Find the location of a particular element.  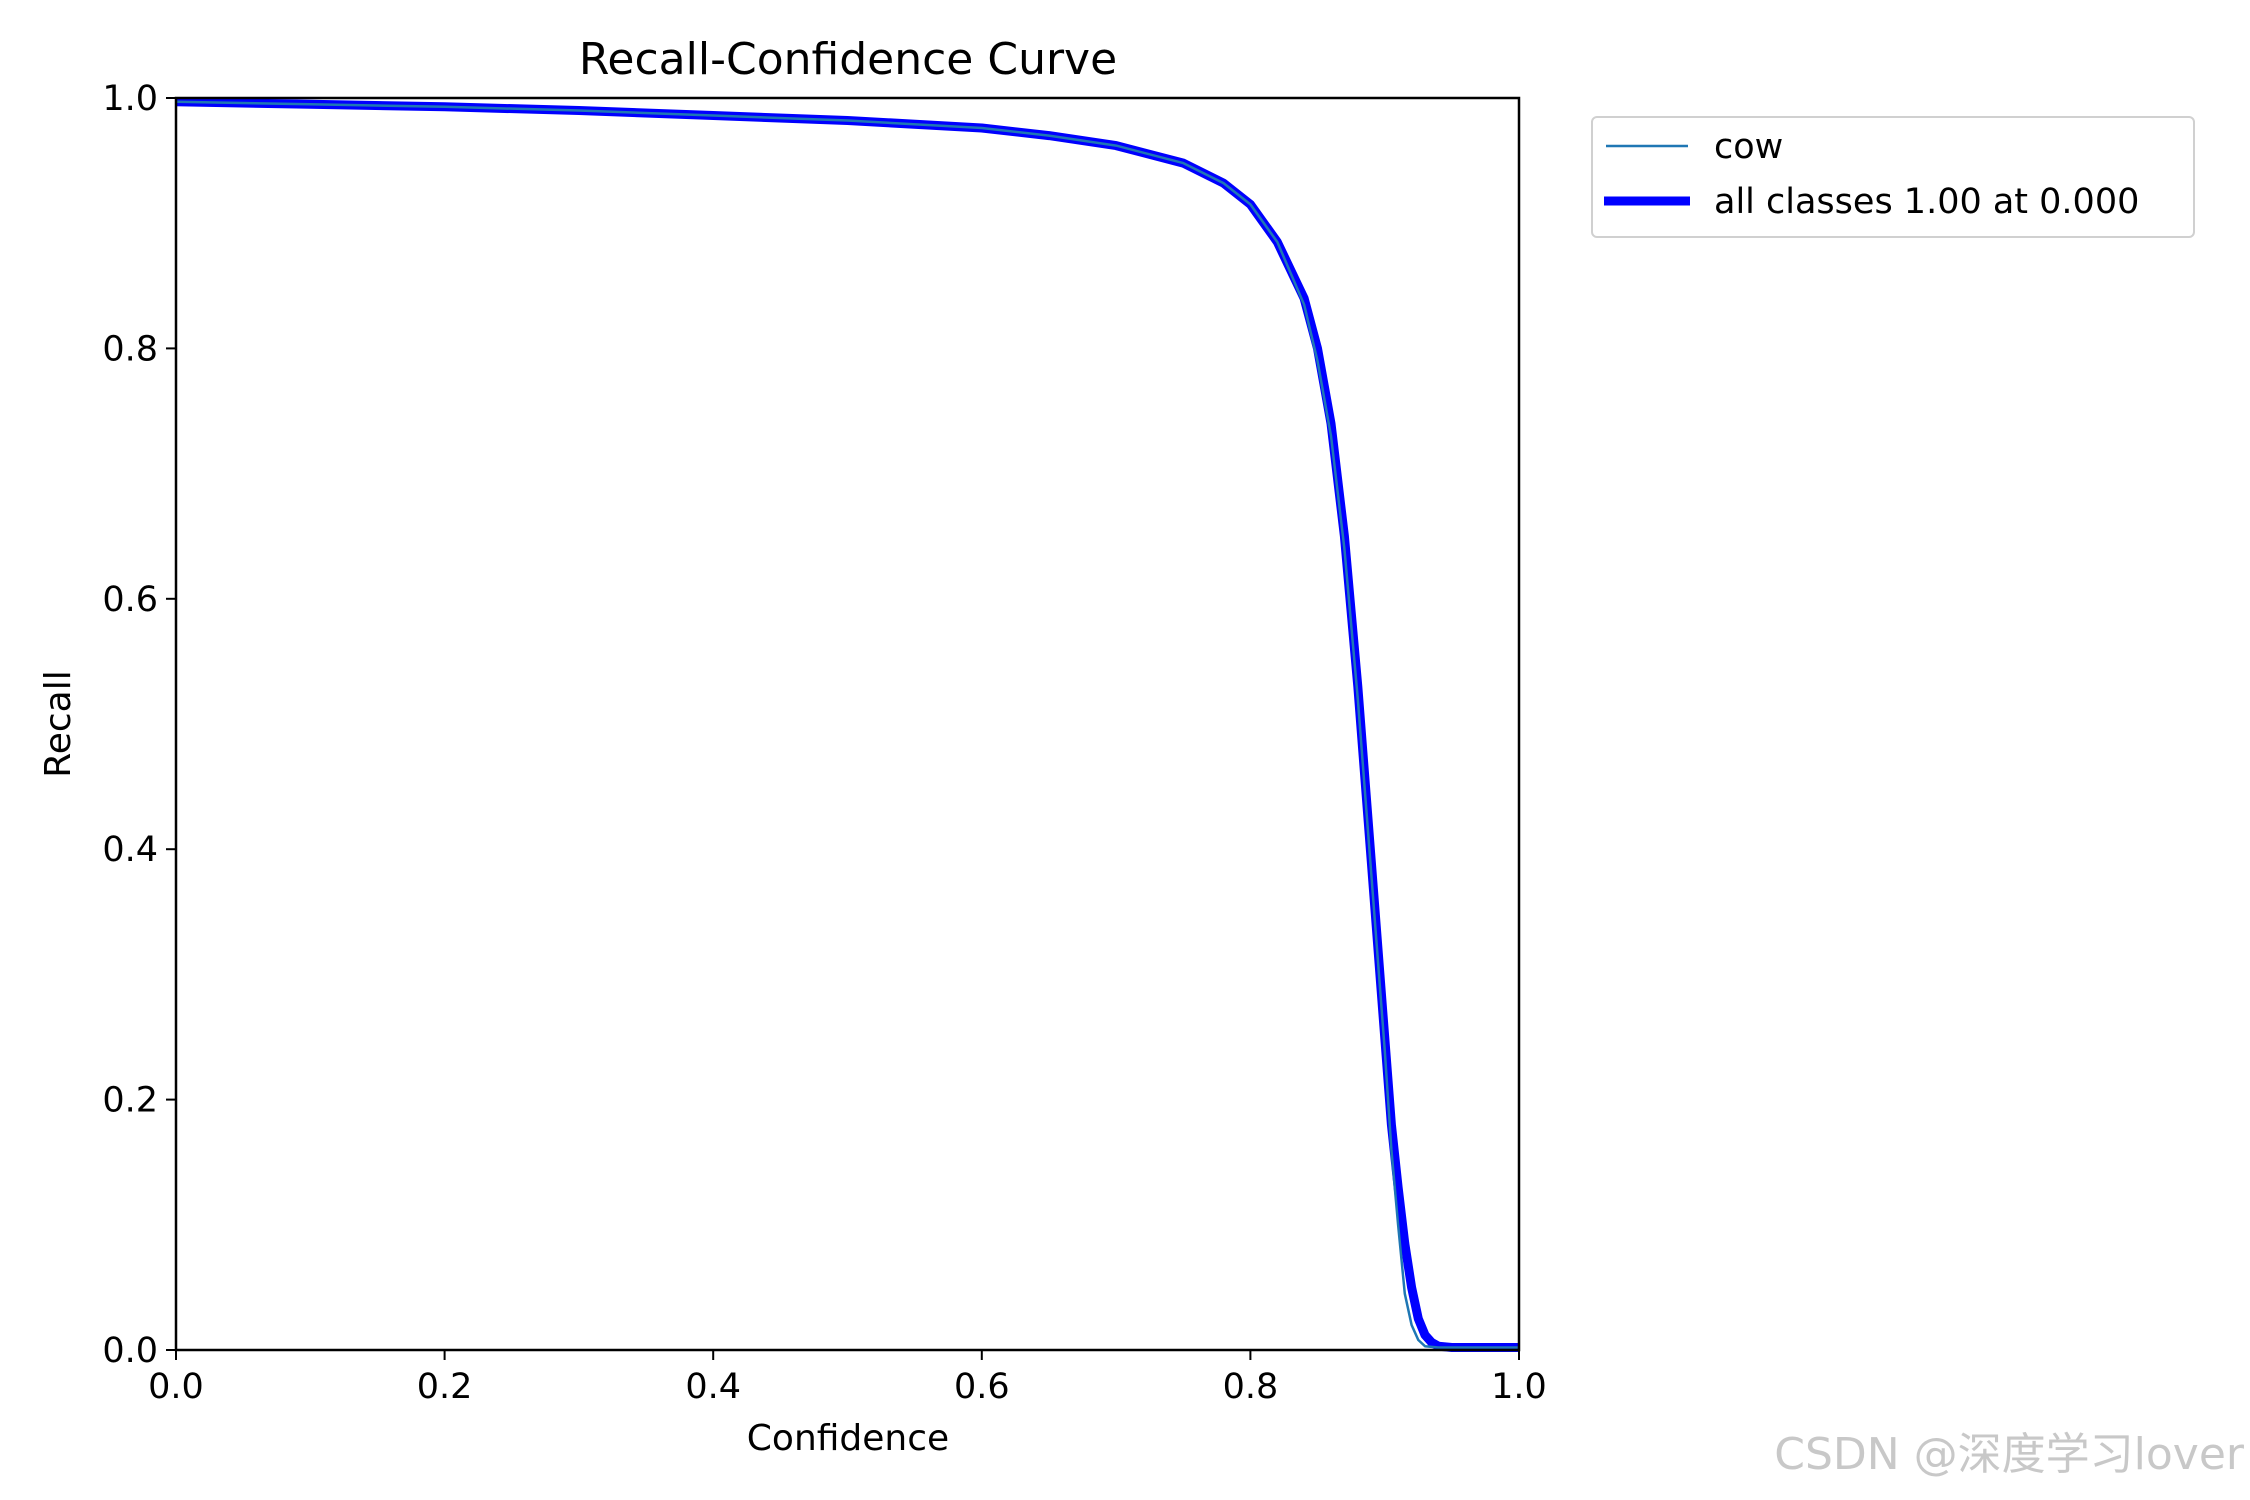

y-tick-label: 0.6 is located at coordinates (130, 600).